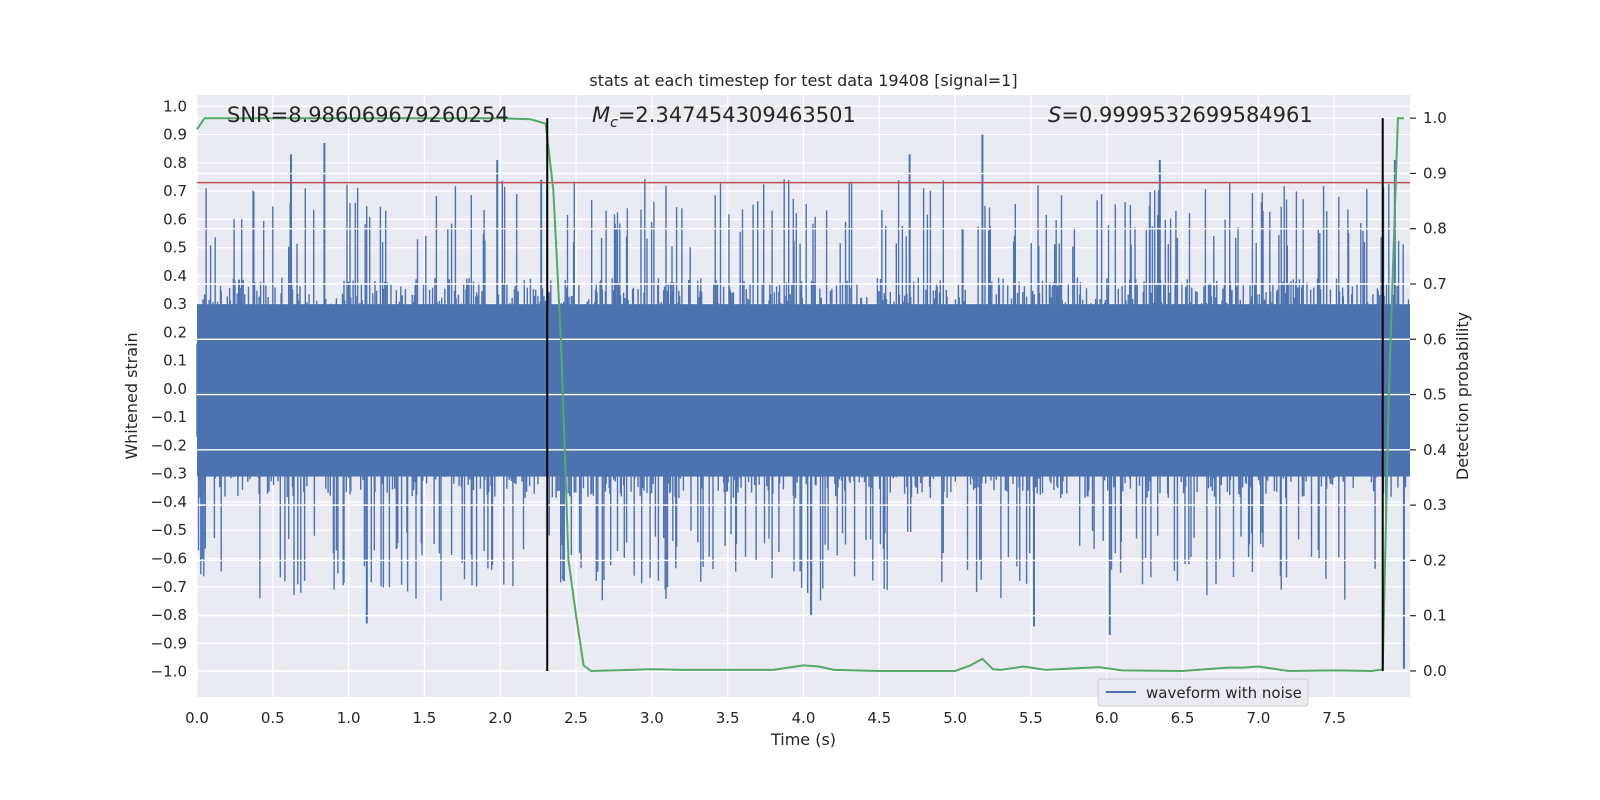 This screenshot has height=800, width=1600. Describe the element at coordinates (368, 115) in the screenshot. I see `snr-annotation: SNR=8.986069679260254` at that location.